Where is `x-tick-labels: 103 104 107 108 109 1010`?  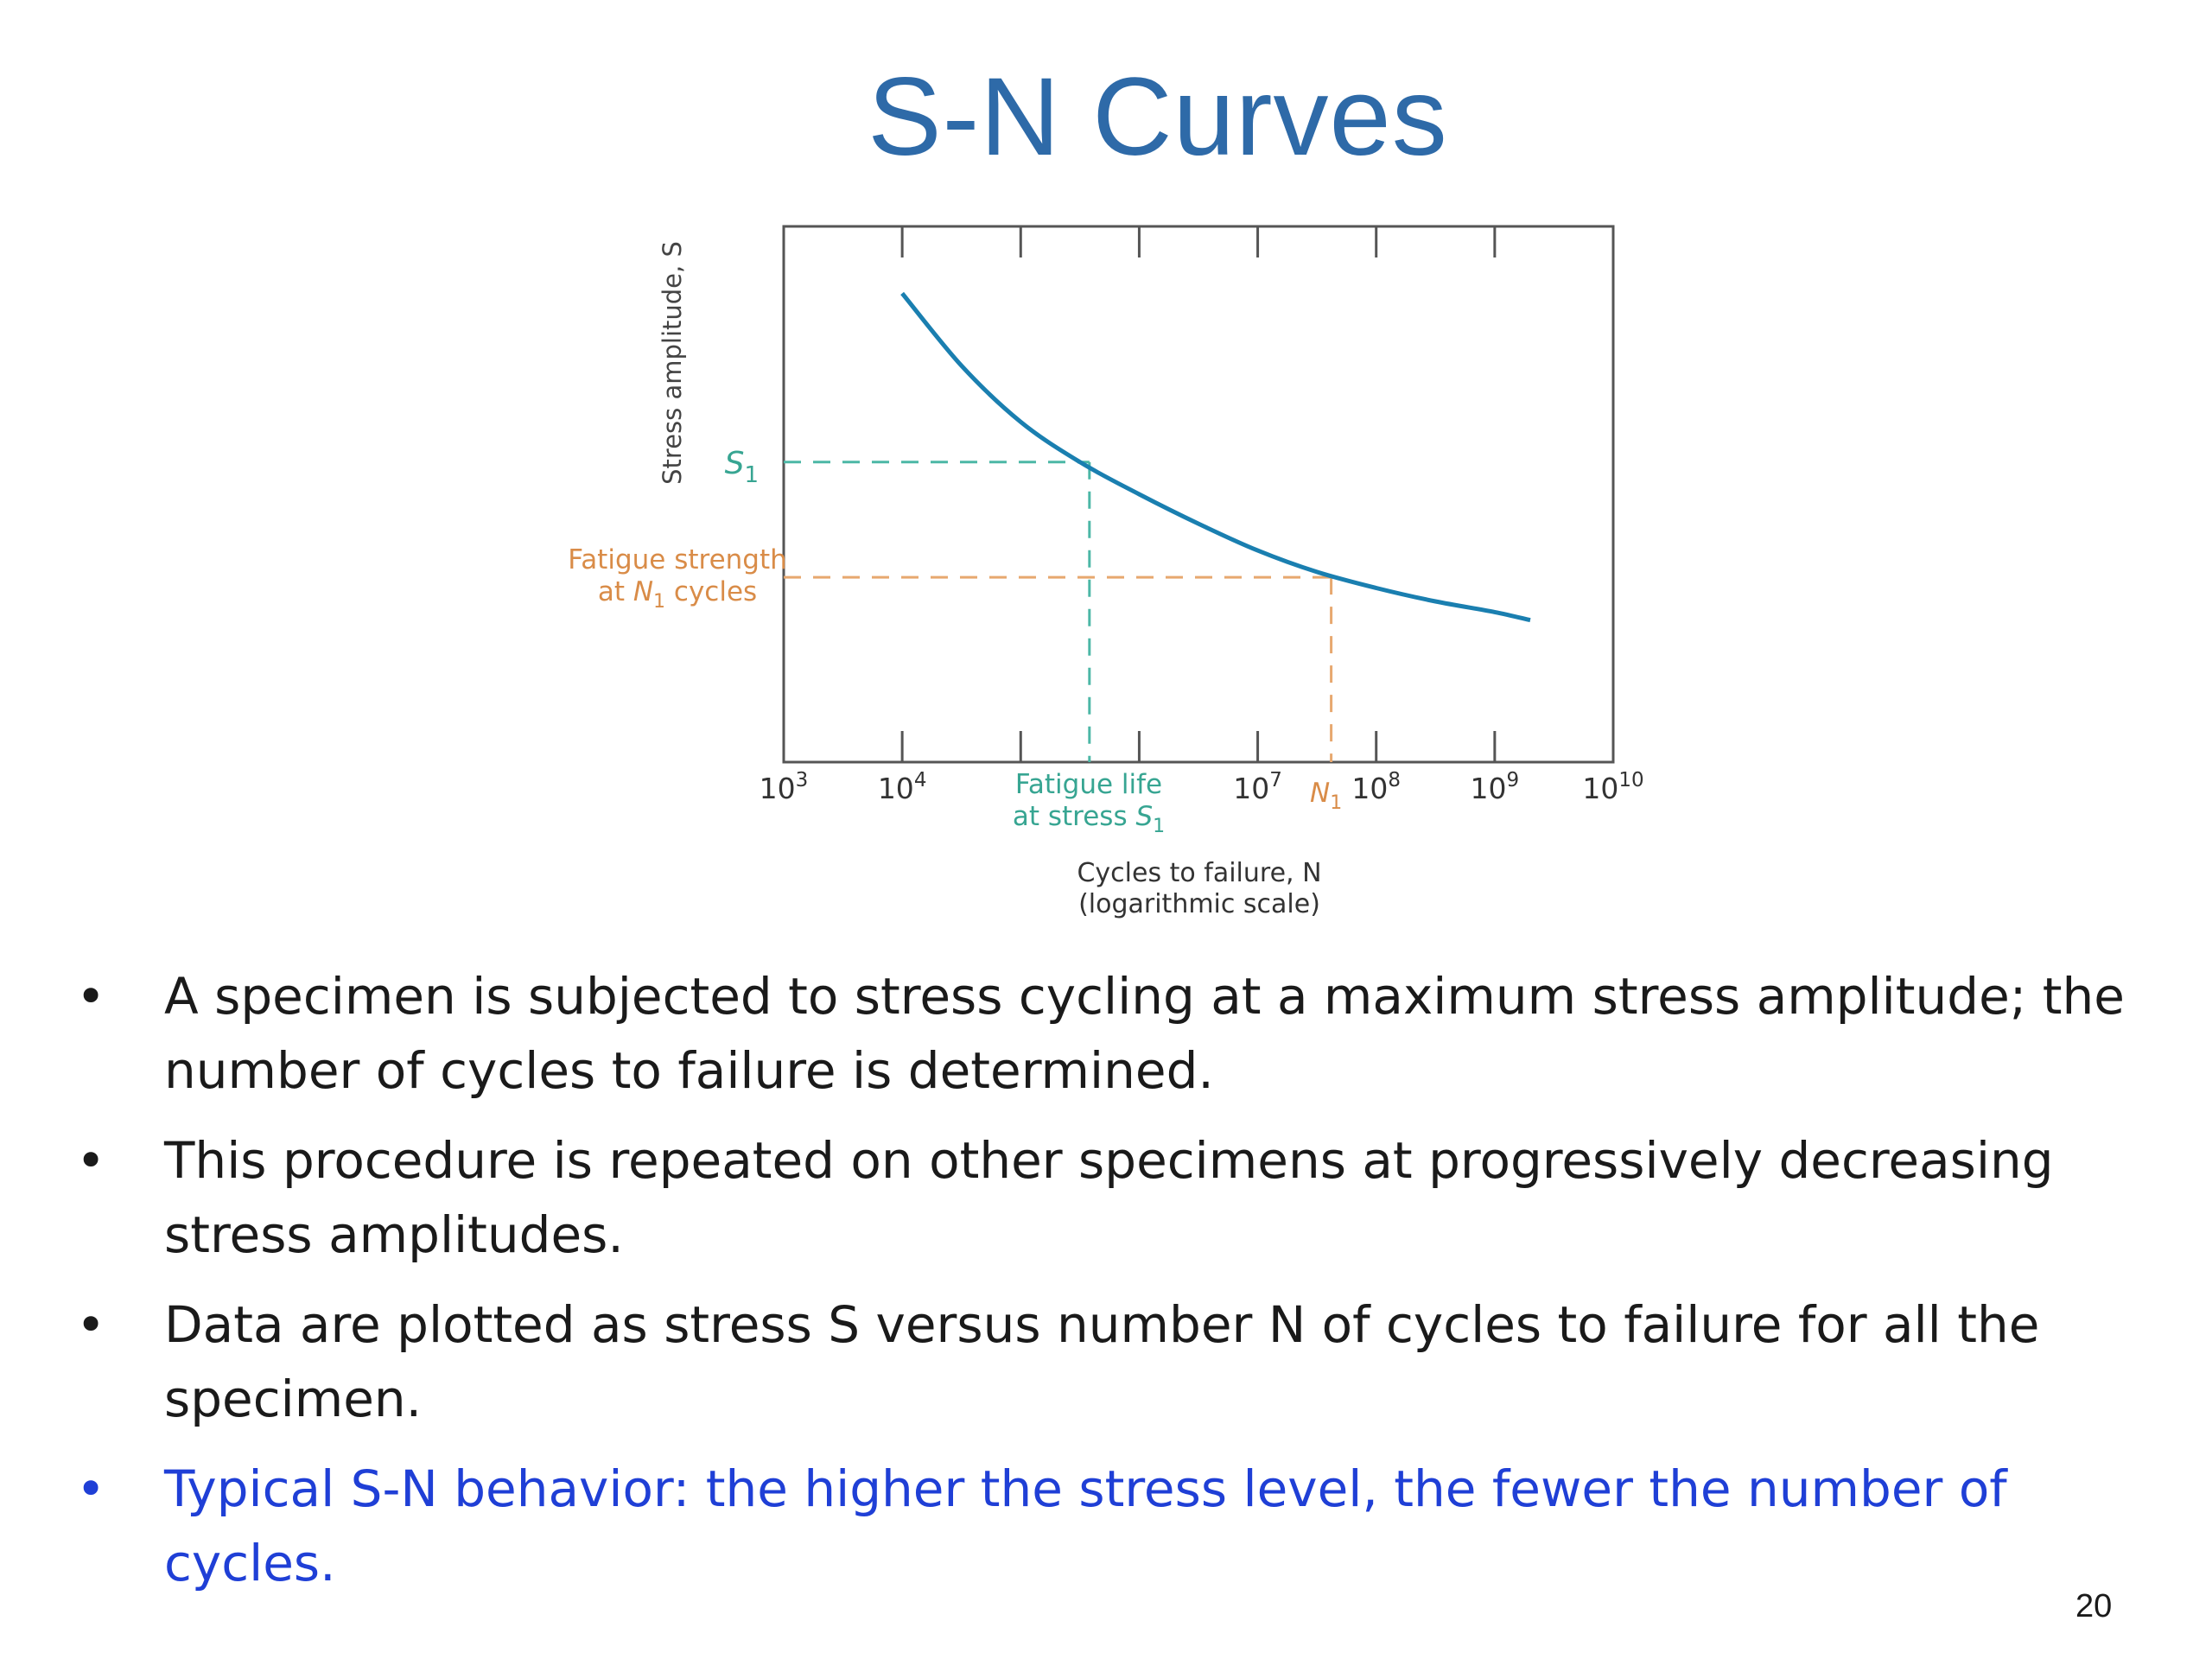 x-tick-labels: 103 104 107 108 109 1010 is located at coordinates (1202, 787).